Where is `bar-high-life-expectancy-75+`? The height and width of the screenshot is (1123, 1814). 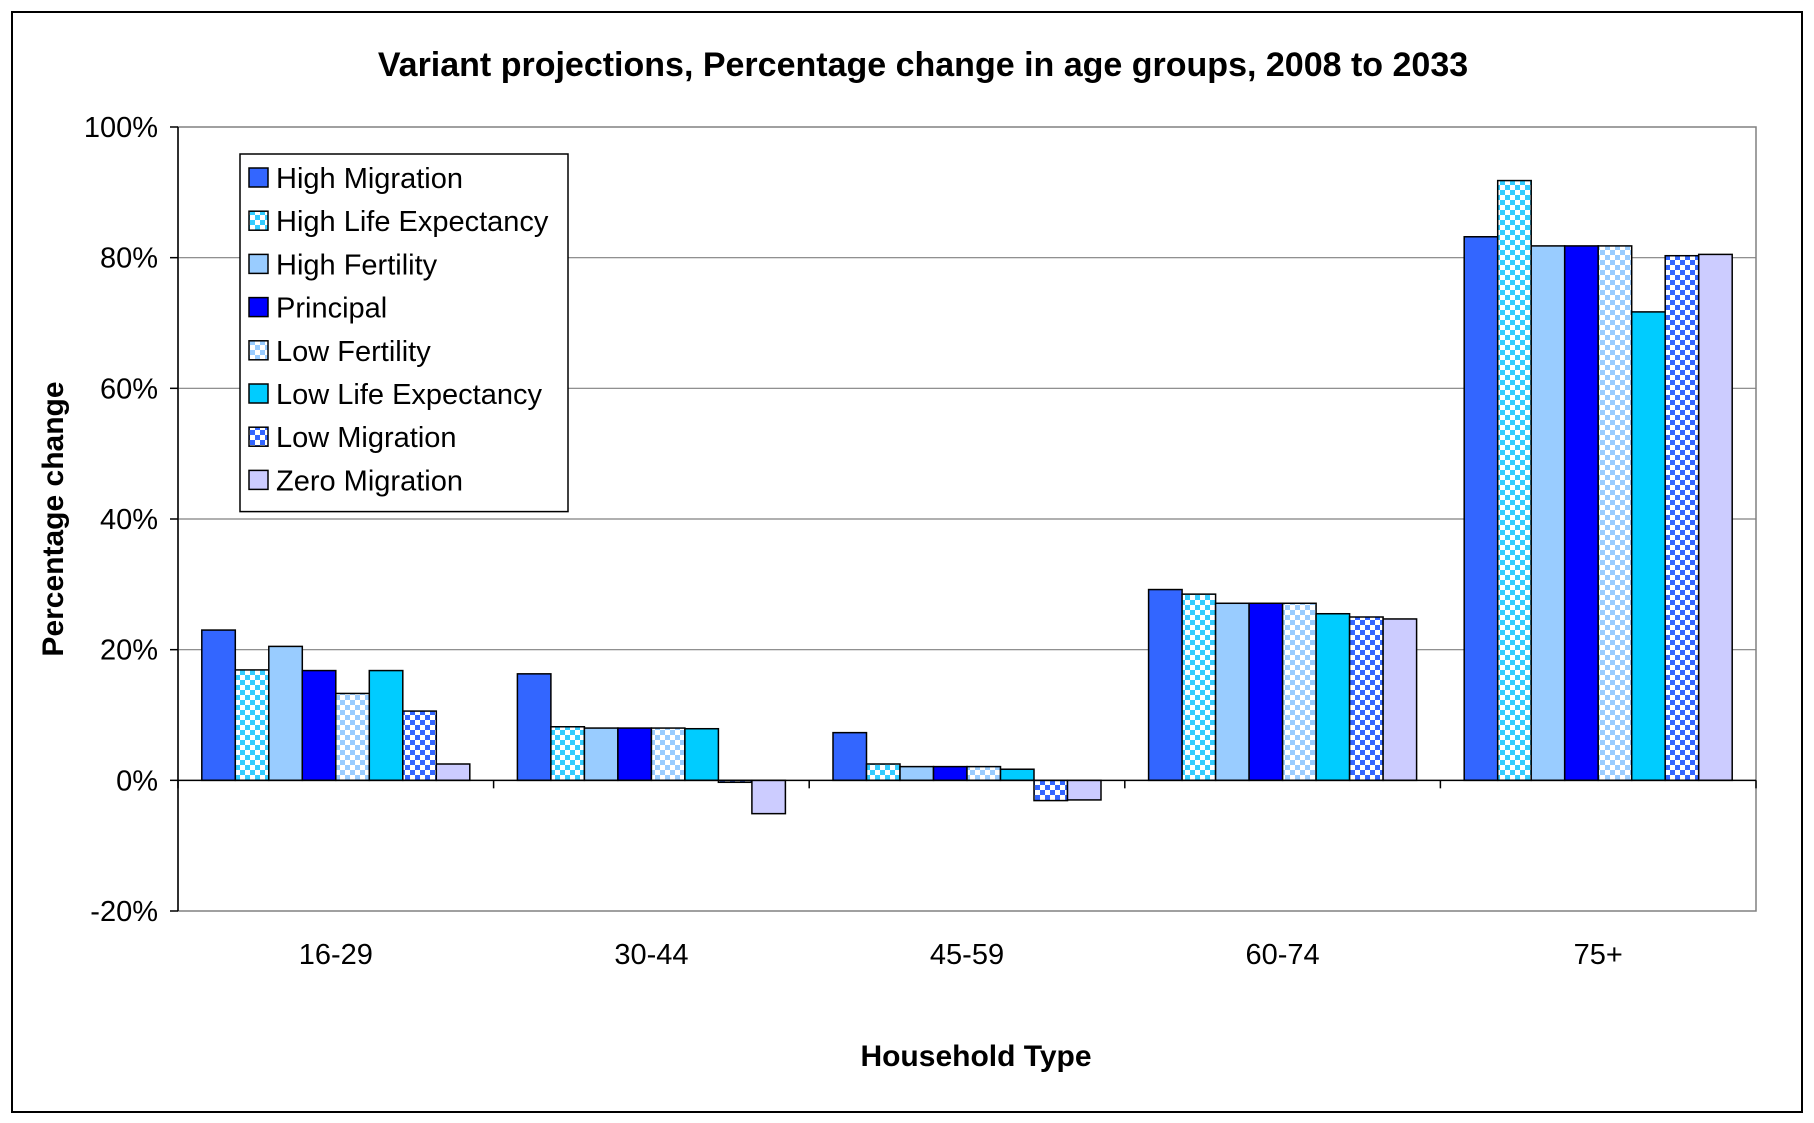
bar-high-life-expectancy-75+ is located at coordinates (1514, 480).